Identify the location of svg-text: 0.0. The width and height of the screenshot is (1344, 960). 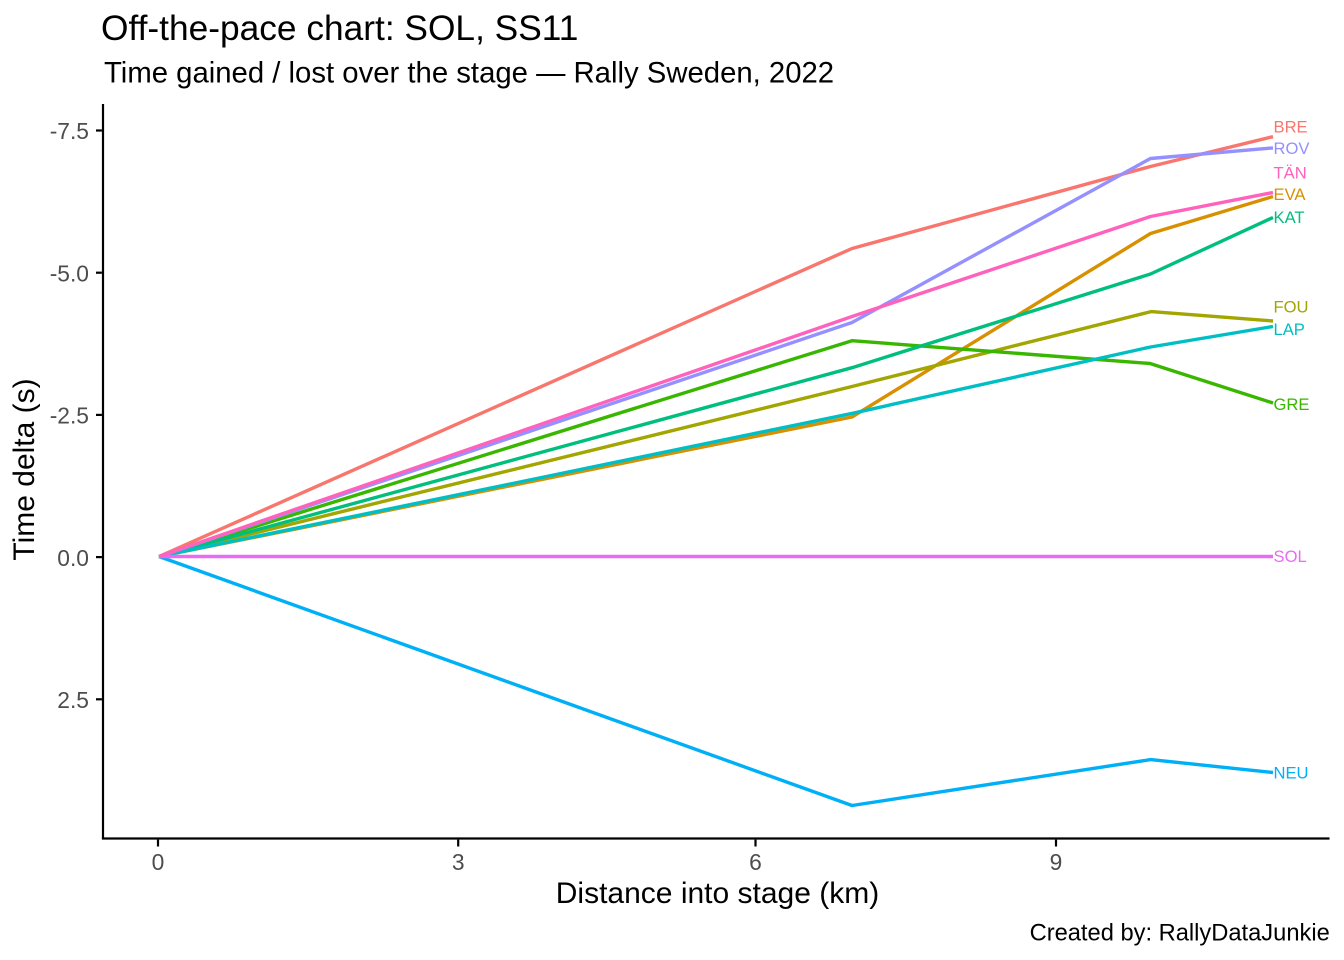
(73, 558).